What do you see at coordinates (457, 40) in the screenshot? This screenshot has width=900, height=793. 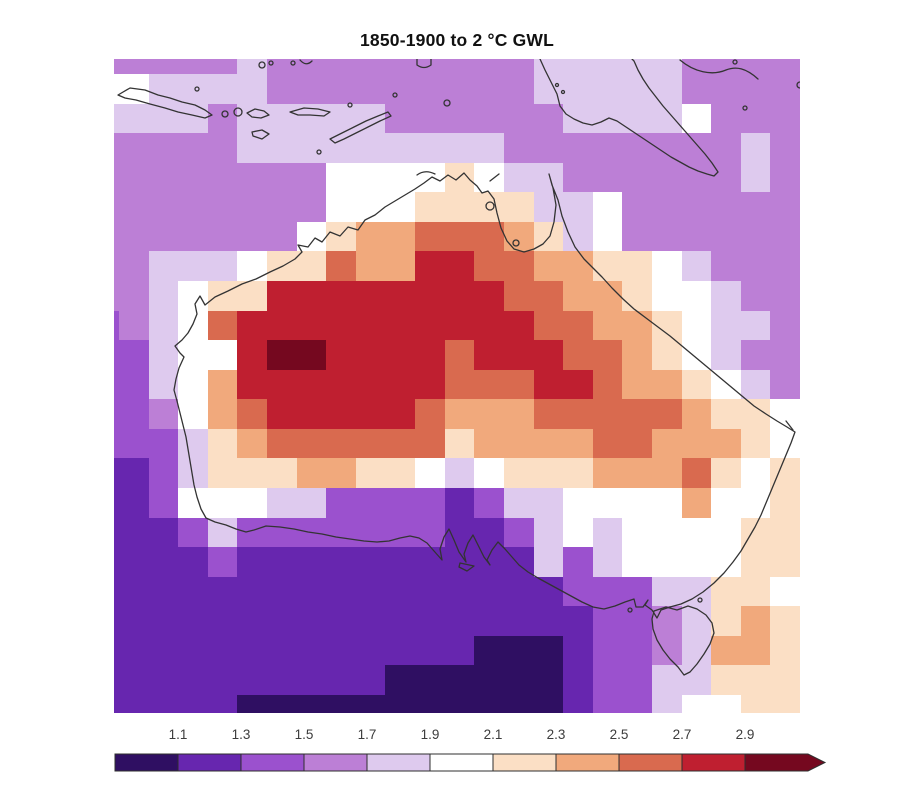 I see `chart-title: 1850-1900 to 2 °C GWL` at bounding box center [457, 40].